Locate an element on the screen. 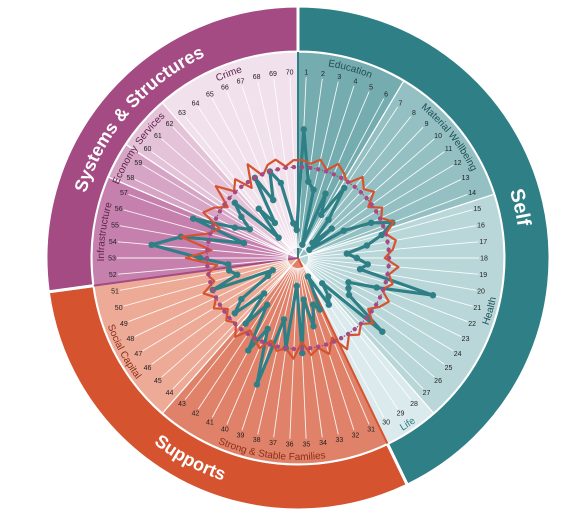  indicator-label: 41 is located at coordinates (210, 422).